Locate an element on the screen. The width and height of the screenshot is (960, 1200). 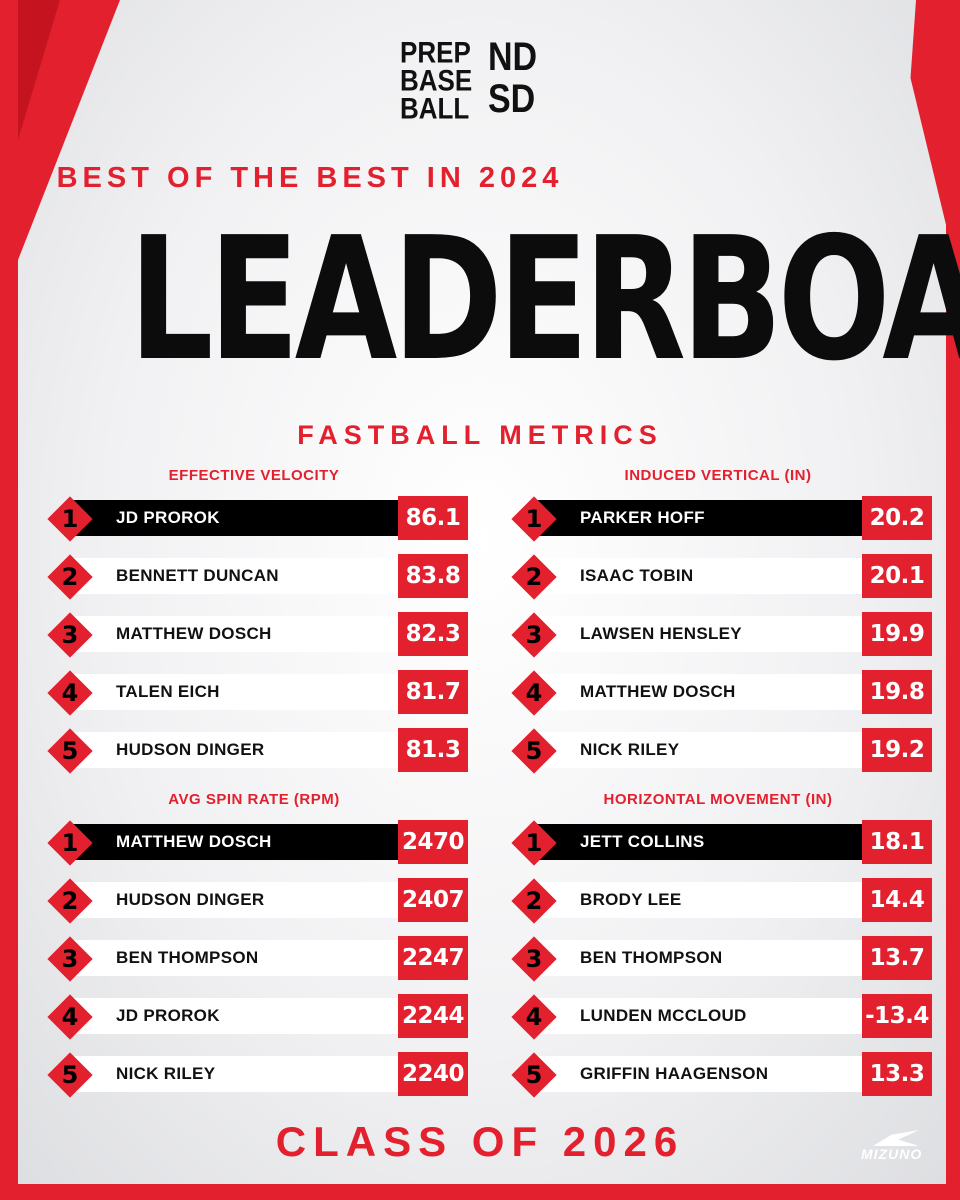
player-name: BENNETT DUNCAN is located at coordinates (197, 575).